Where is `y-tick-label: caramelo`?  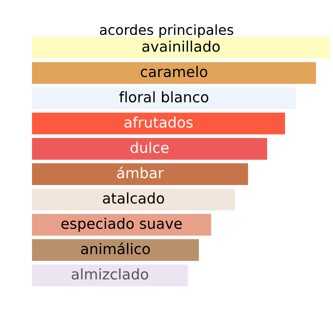
y-tick-label: caramelo is located at coordinates (174, 72).